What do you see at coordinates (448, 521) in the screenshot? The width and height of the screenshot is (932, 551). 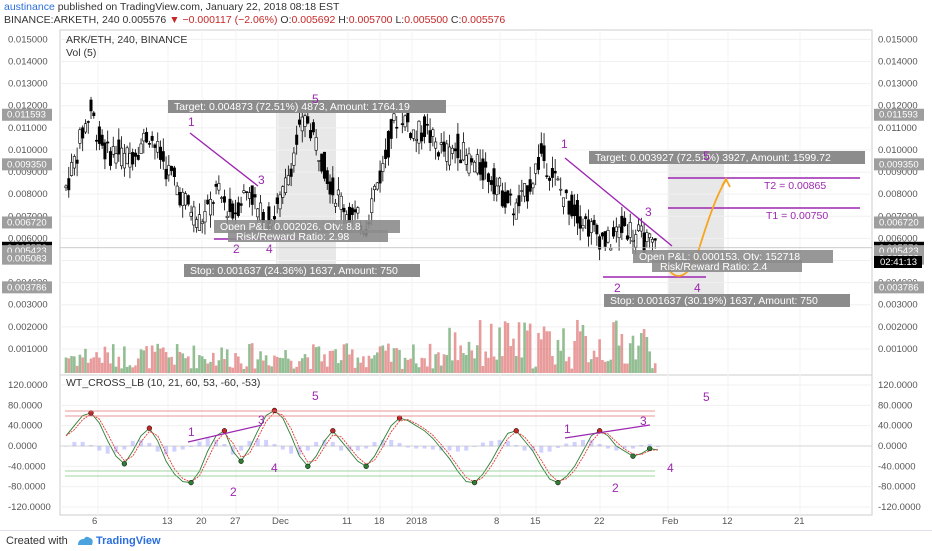 I see `x-axis: 6 13 20 27 Dec 11 18 2018 8 15 22 Feb 12 21` at bounding box center [448, 521].